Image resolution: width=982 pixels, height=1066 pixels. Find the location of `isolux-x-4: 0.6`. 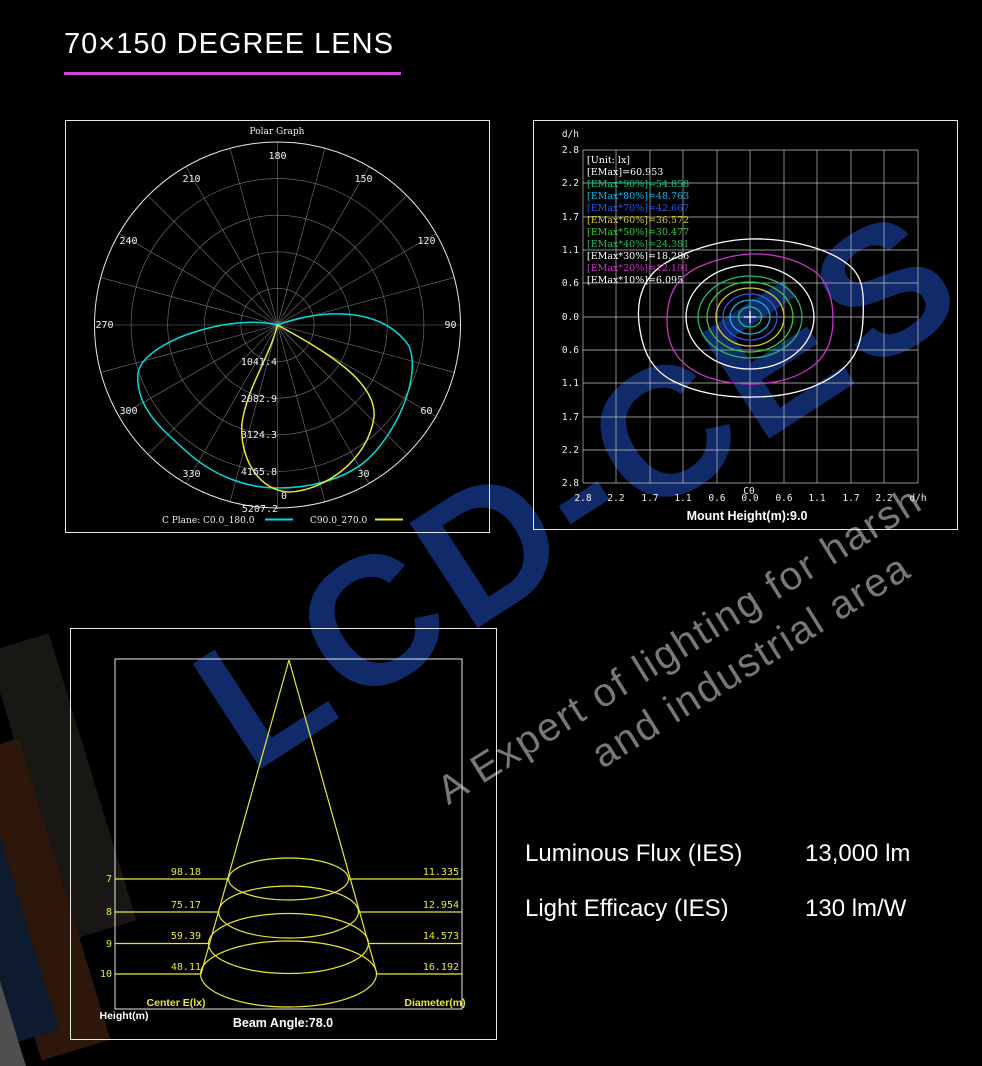

isolux-x-4: 0.6 is located at coordinates (716, 498).